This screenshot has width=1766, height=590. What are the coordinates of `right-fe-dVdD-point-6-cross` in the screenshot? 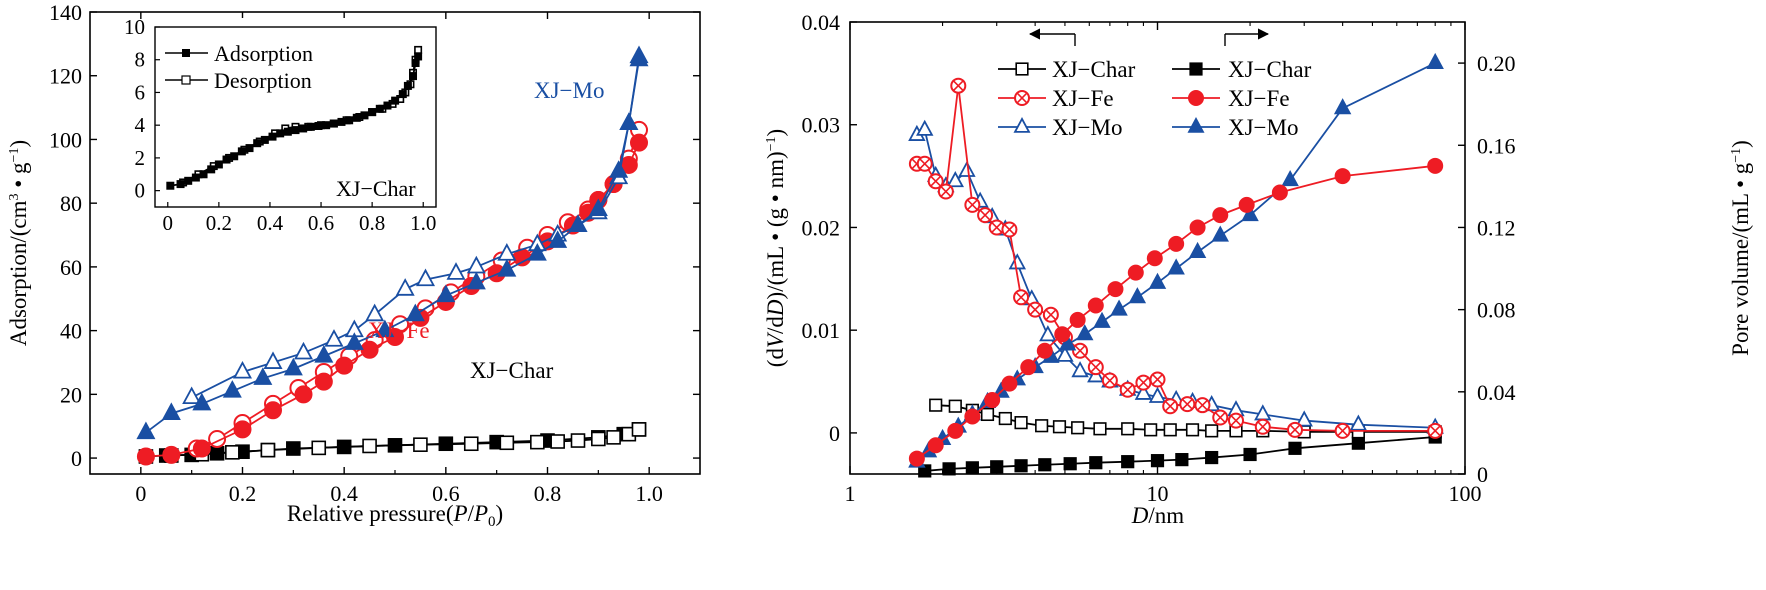 It's located at (985, 215).